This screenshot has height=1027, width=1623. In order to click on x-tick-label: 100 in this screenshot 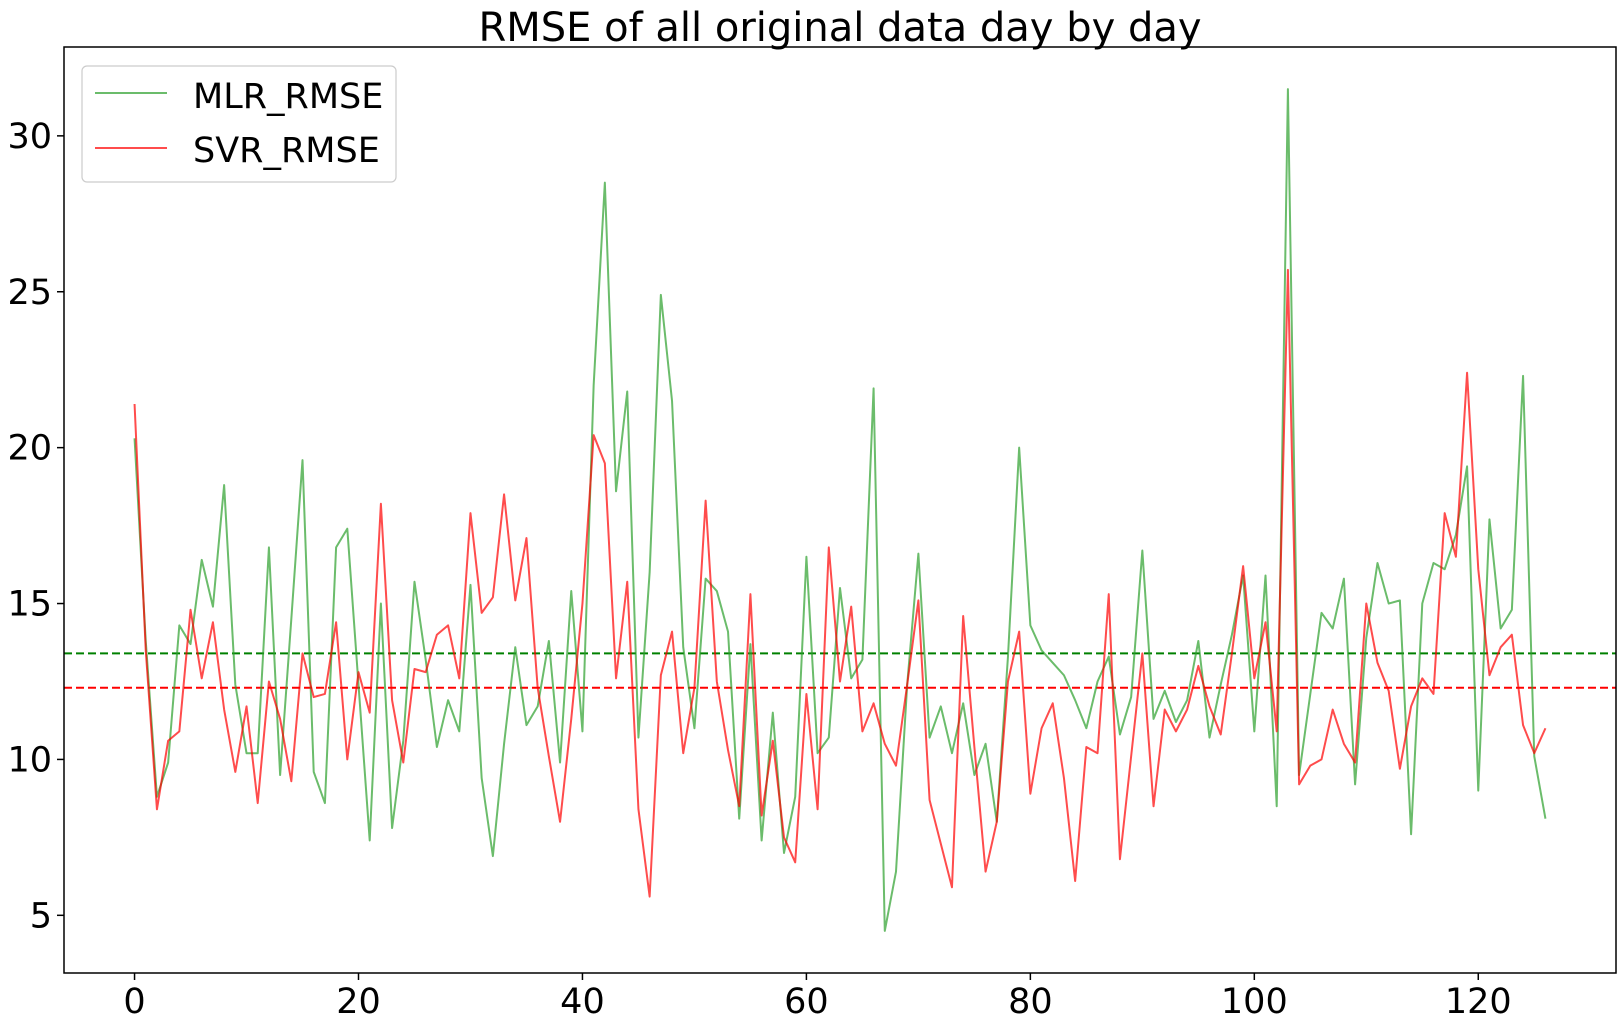, I will do `click(1254, 1002)`.